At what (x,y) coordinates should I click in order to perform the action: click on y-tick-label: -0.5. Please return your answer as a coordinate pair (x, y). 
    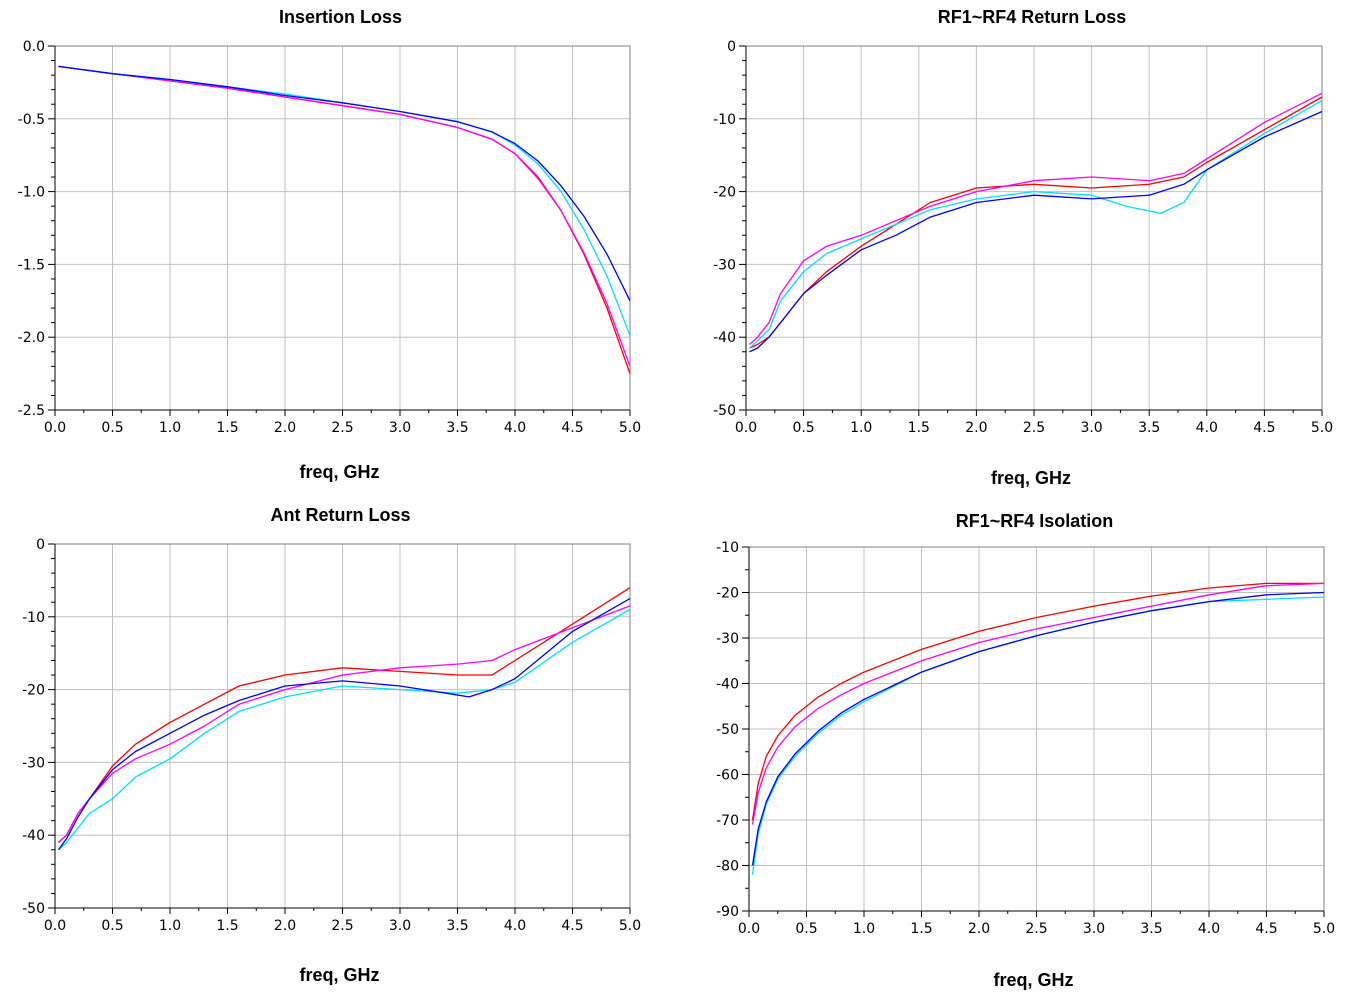
    Looking at the image, I should click on (31, 120).